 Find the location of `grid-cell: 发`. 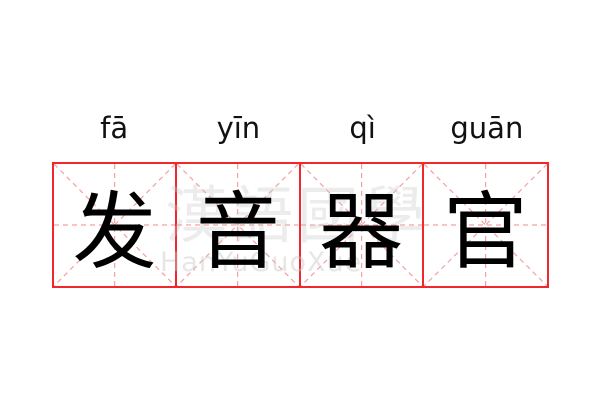

grid-cell: 发 is located at coordinates (116, 225).